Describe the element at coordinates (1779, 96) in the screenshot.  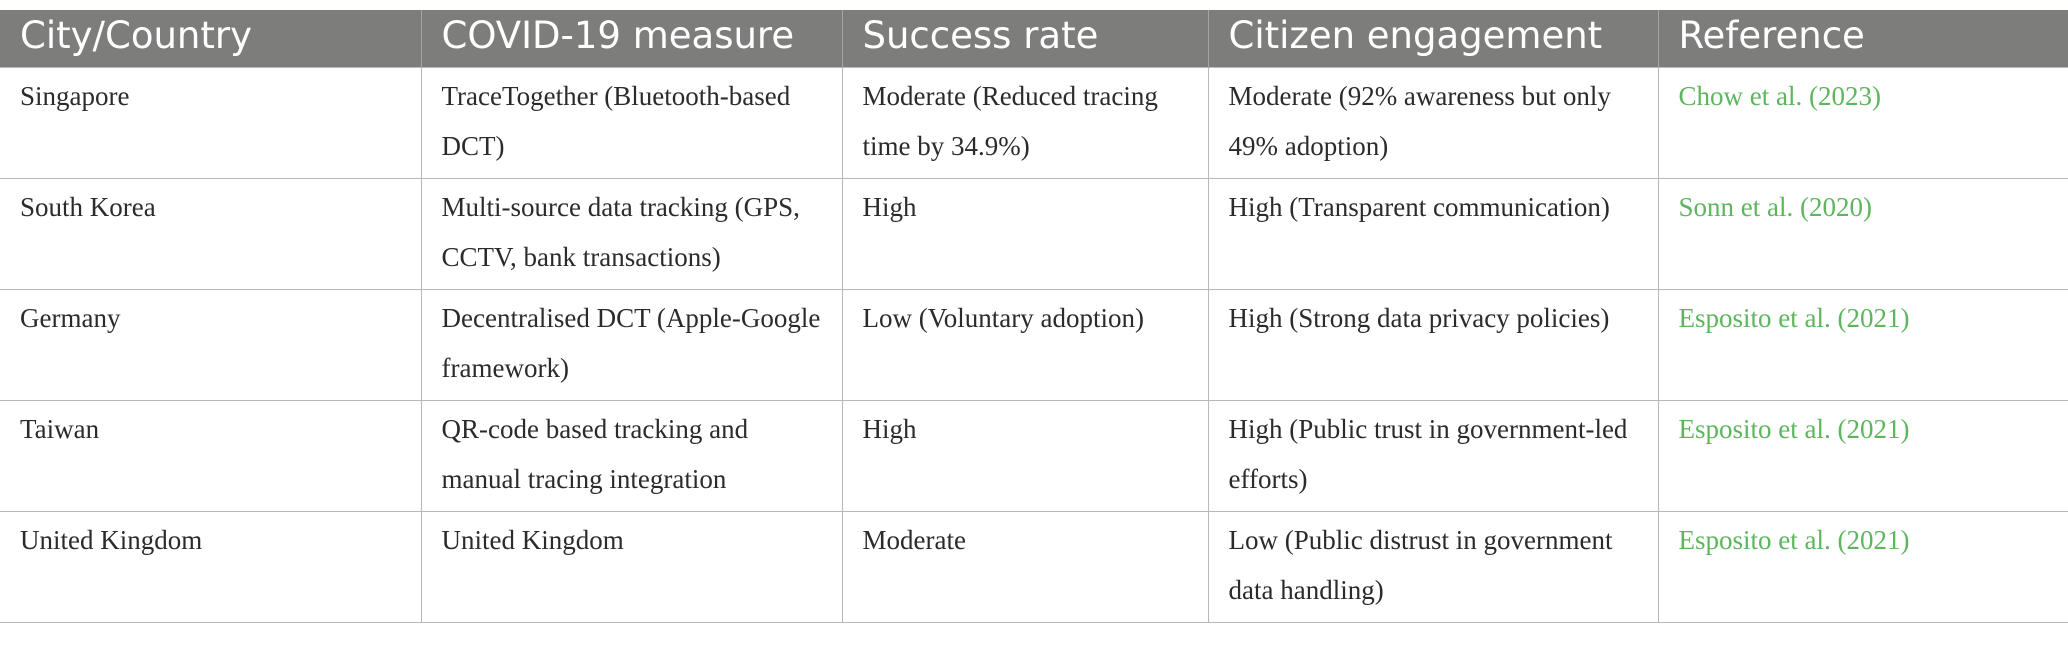
I see `reference-link: Chow et al. (2023)` at that location.